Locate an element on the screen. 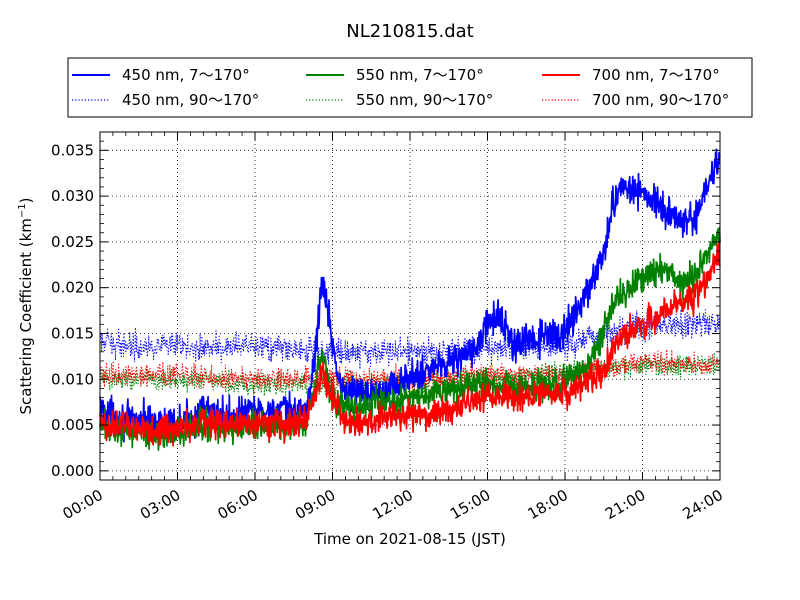 The width and height of the screenshot is (800, 600). y-tick-label: 0.015 is located at coordinates (72, 333).